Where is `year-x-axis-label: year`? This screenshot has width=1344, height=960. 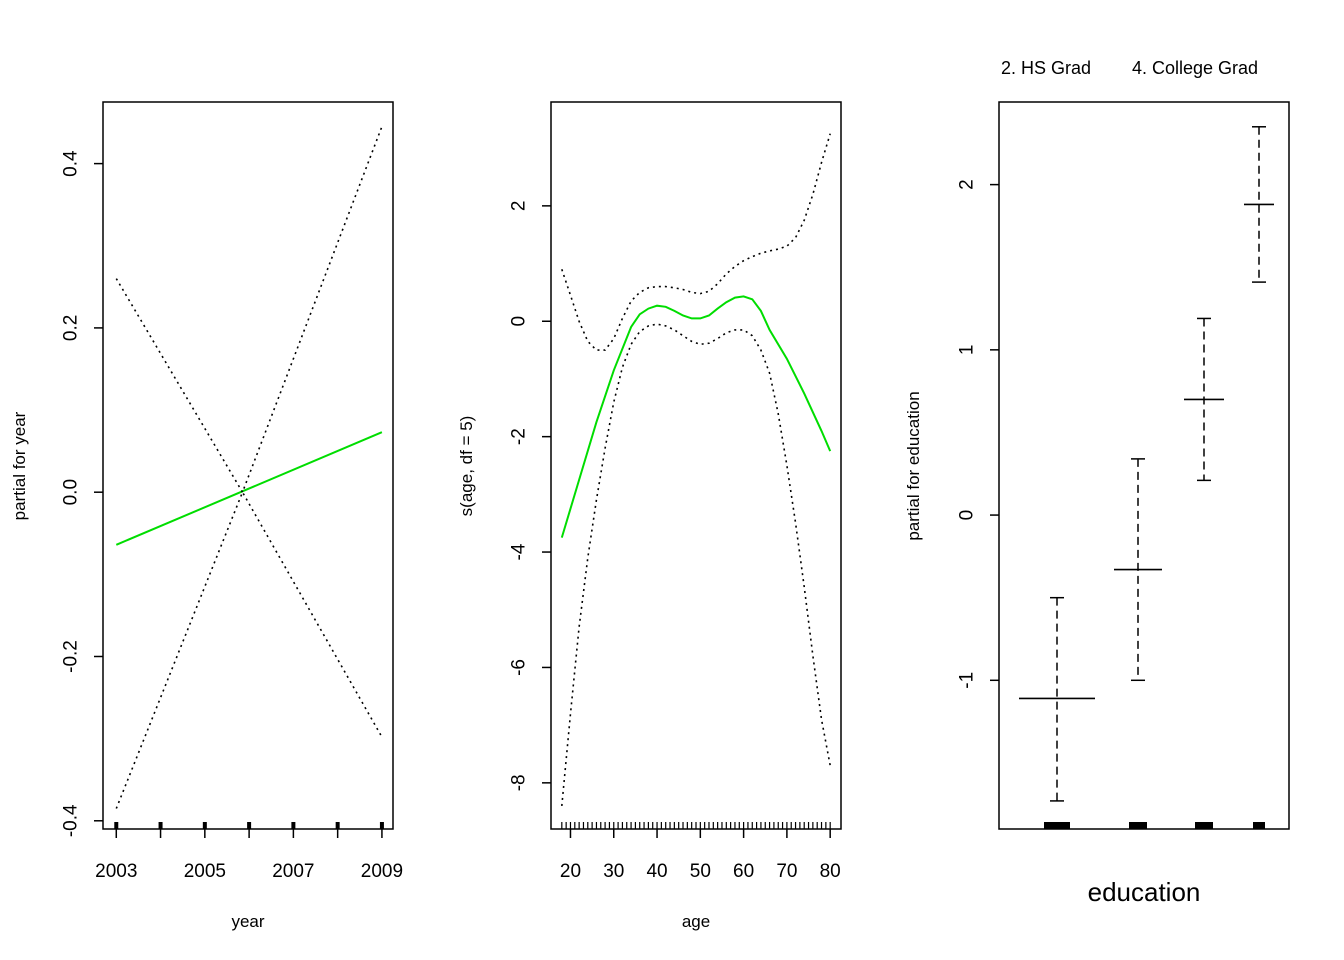 year-x-axis-label: year is located at coordinates (247, 921).